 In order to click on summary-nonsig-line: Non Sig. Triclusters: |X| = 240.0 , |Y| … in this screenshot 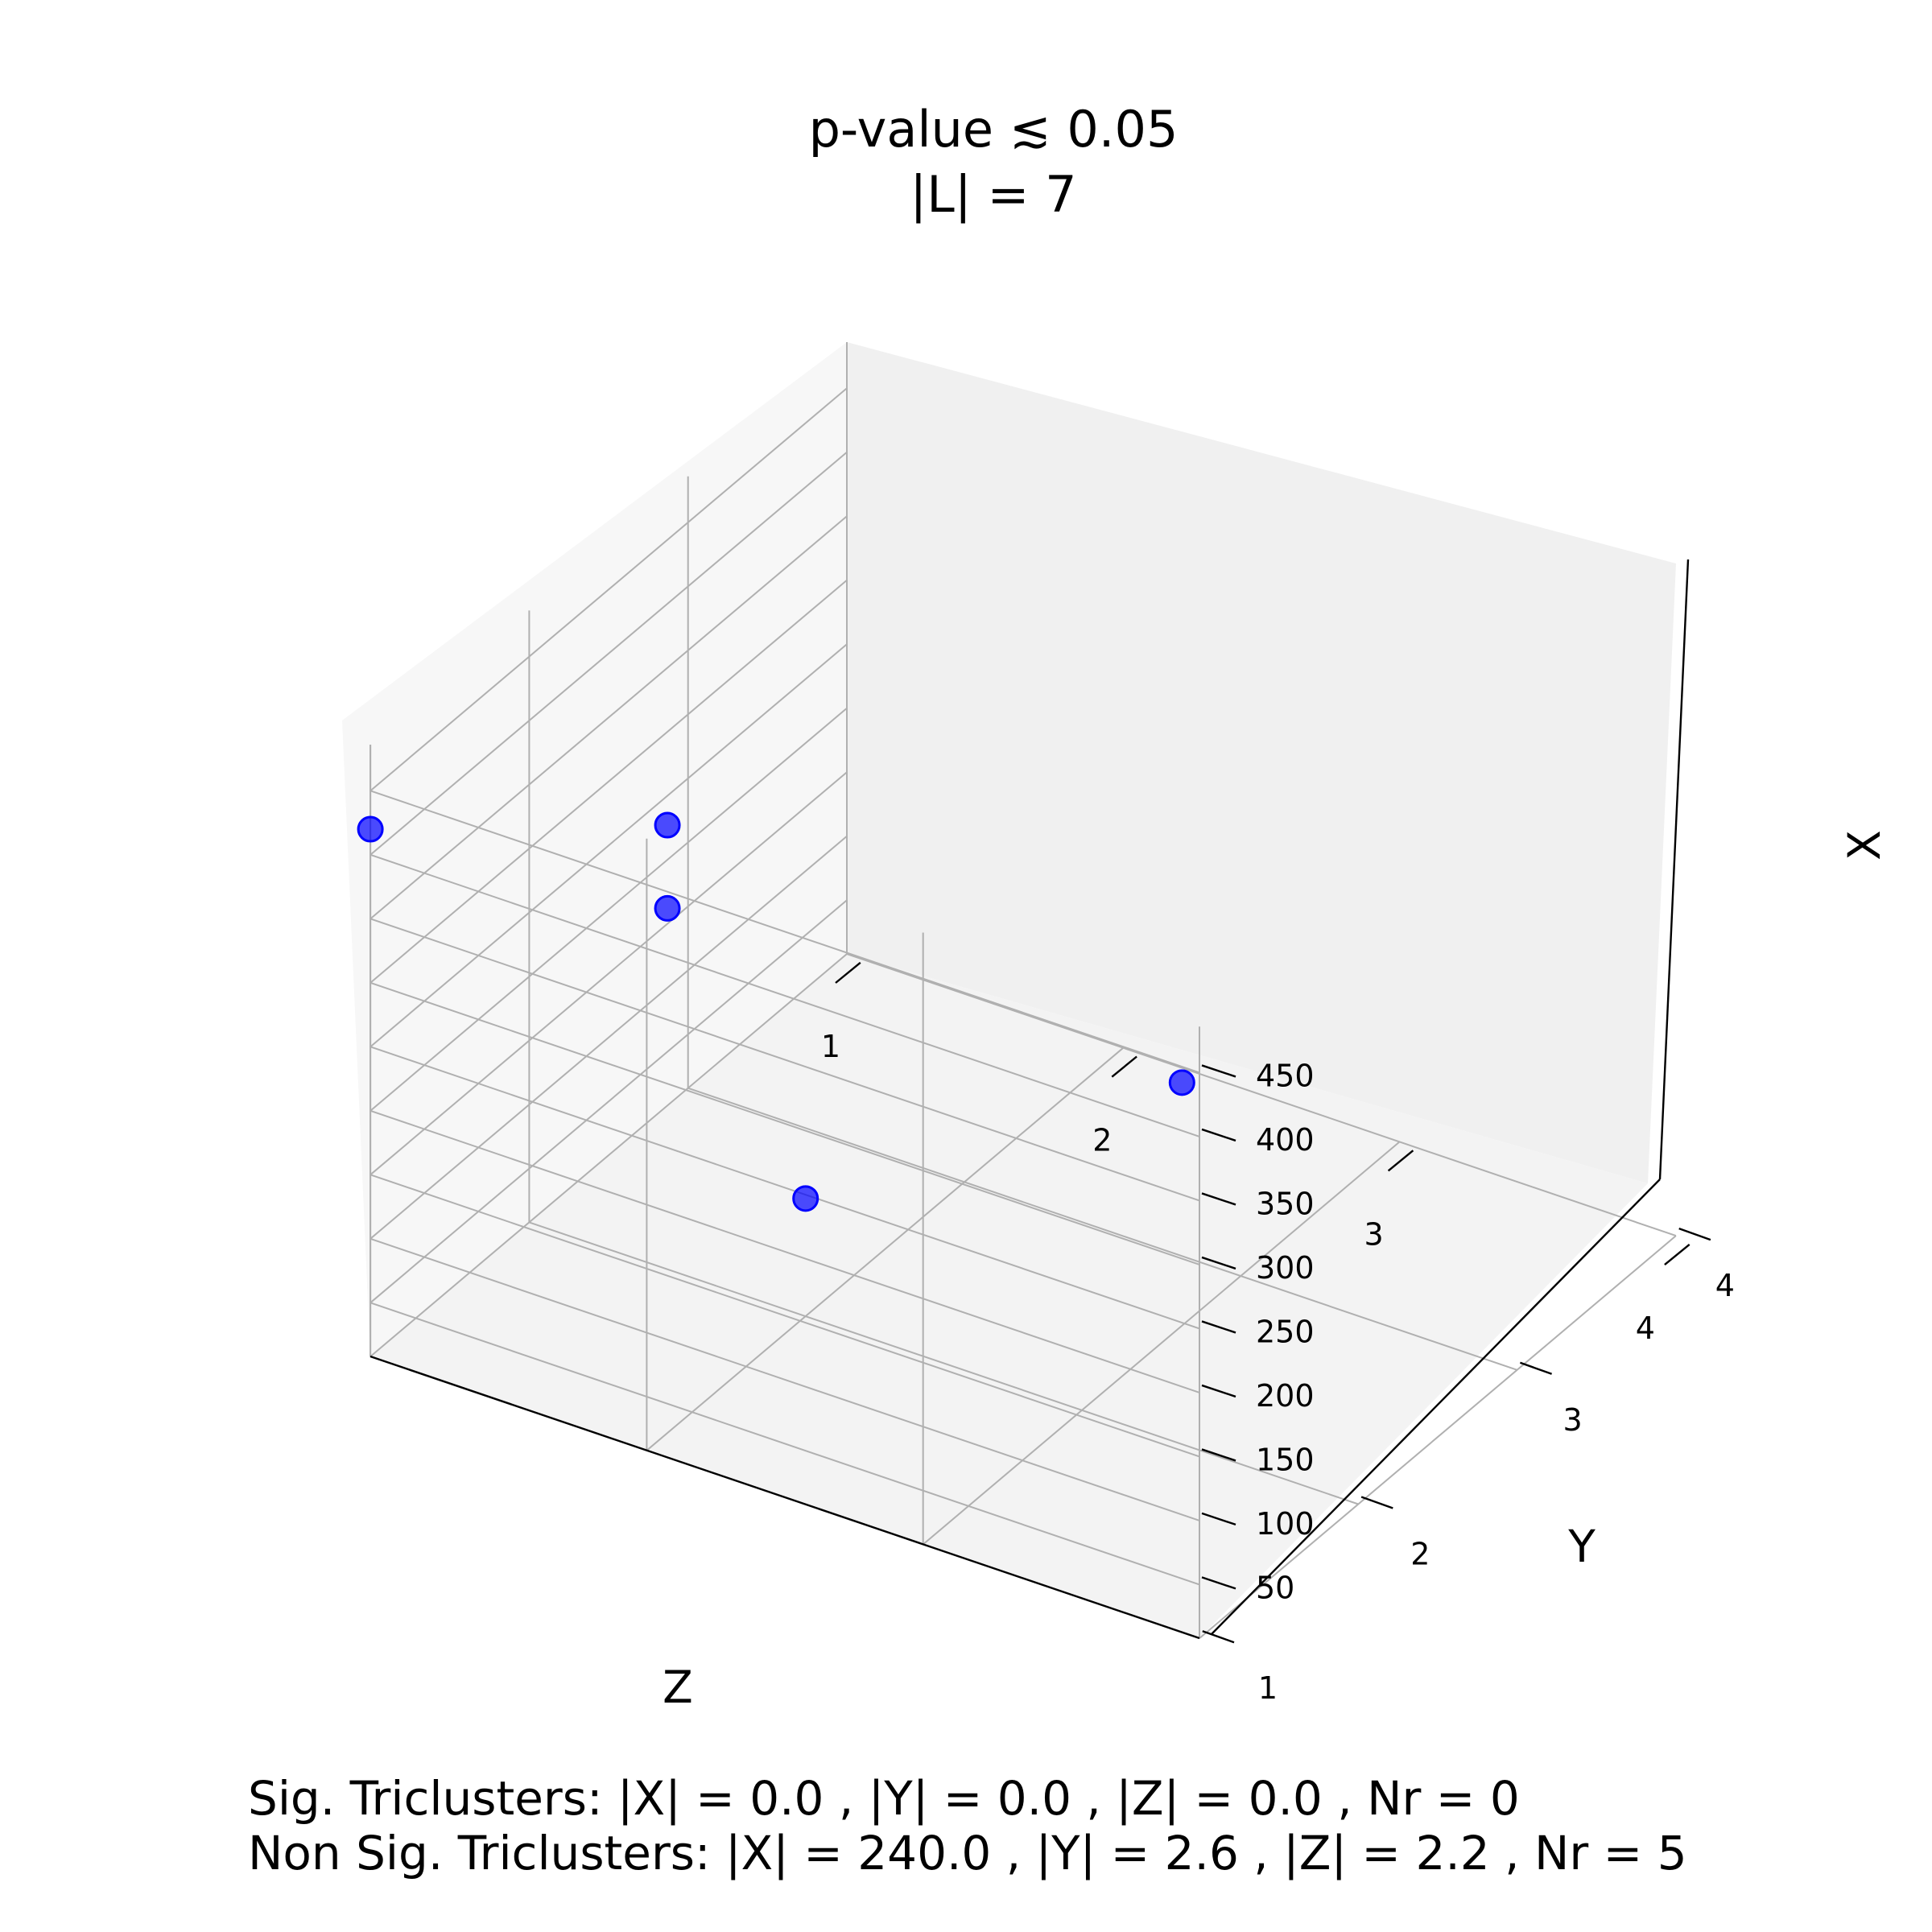, I will do `click(967, 1853)`.